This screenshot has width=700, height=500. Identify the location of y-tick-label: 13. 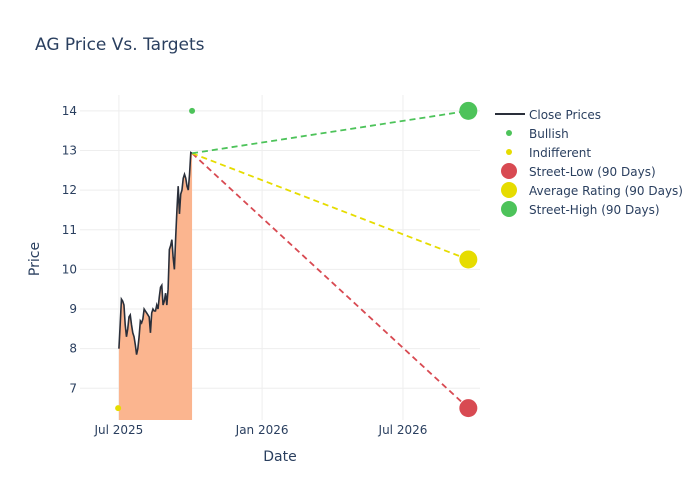
(69, 150).